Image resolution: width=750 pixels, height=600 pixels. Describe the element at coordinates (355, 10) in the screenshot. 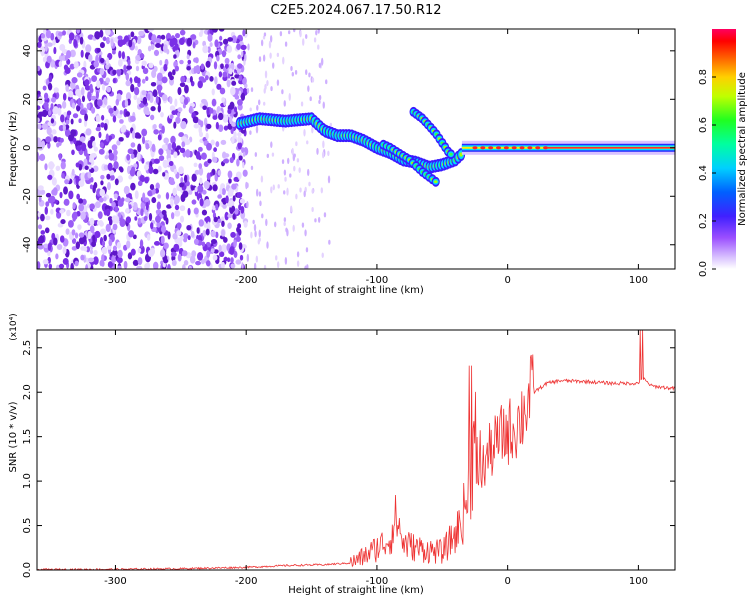

I see `chart-title: C2E5.2024.067.17.50.R12` at that location.